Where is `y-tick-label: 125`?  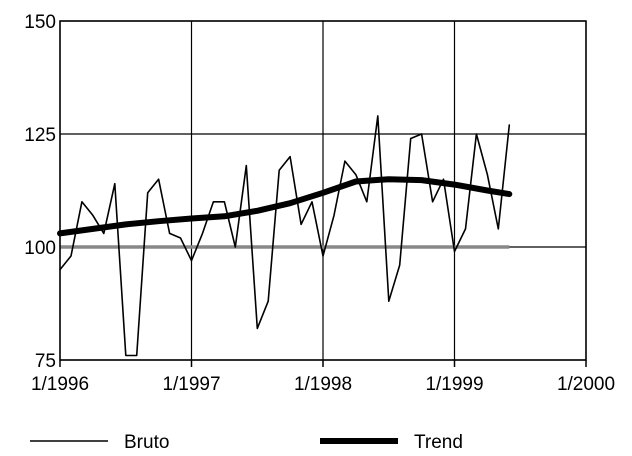
y-tick-label: 125 is located at coordinates (40, 135).